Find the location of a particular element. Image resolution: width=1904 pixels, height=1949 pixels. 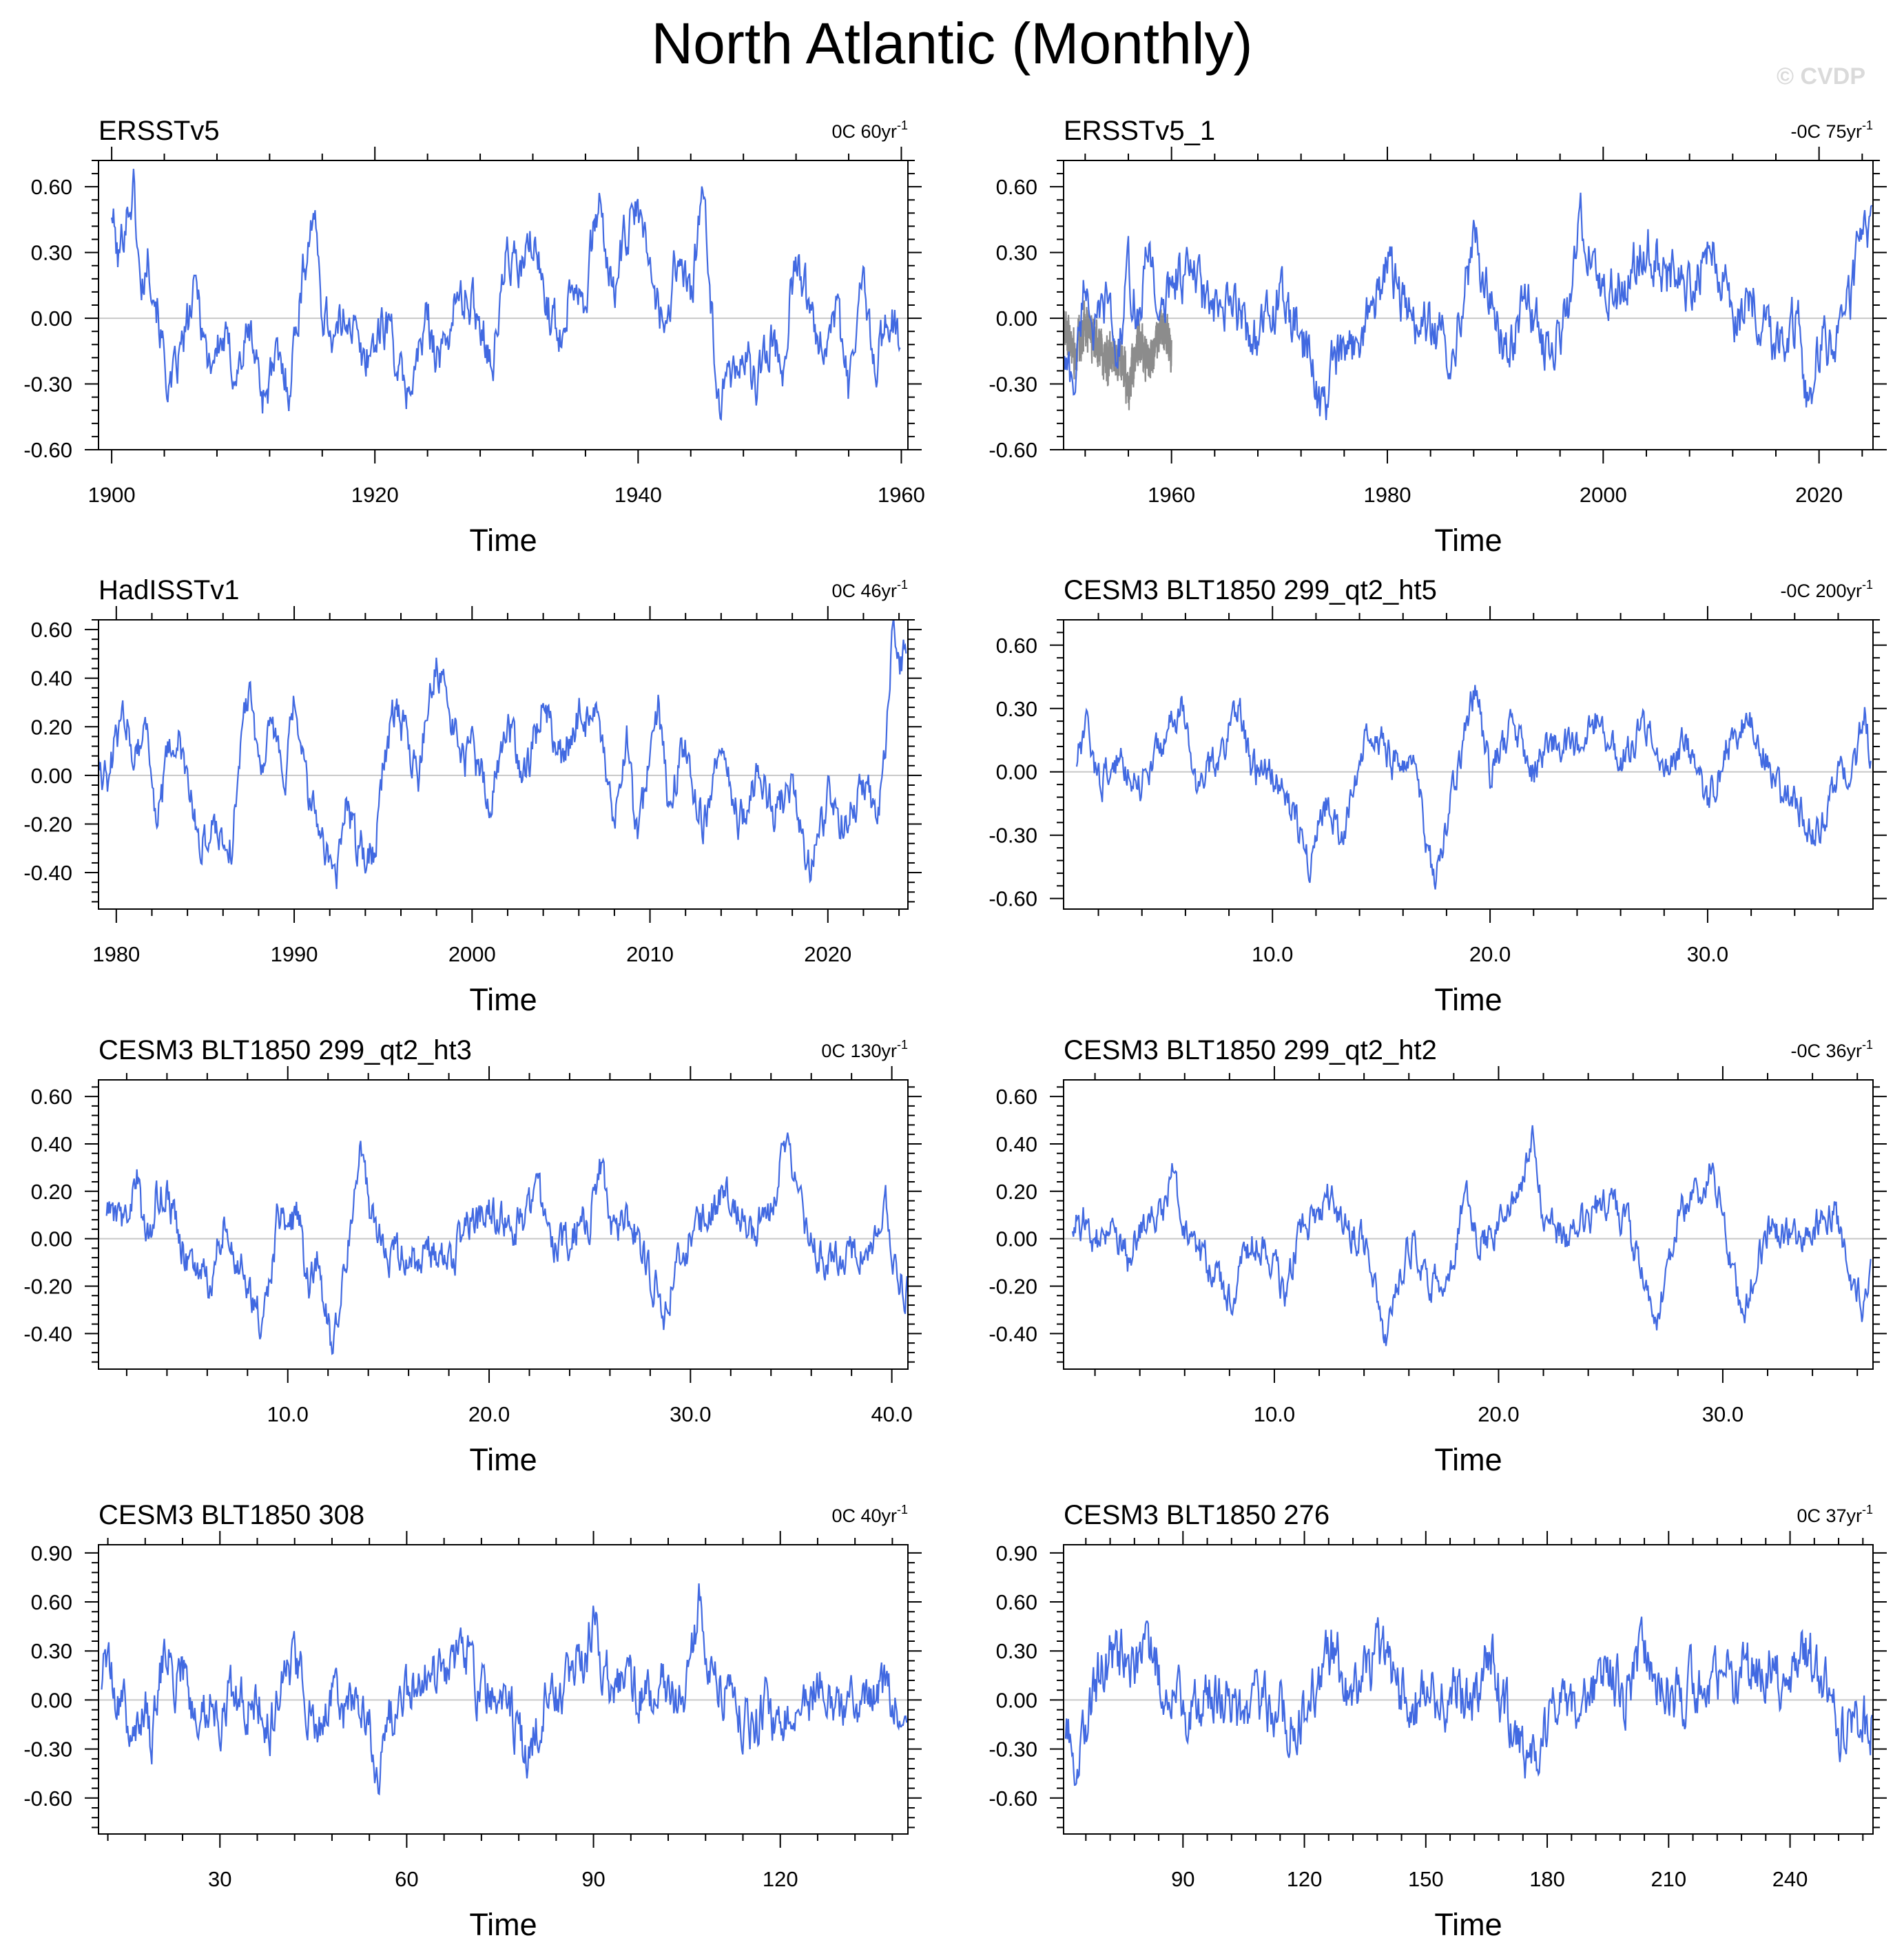

trend-label: -0C 75yr-1 is located at coordinates (1831, 130).